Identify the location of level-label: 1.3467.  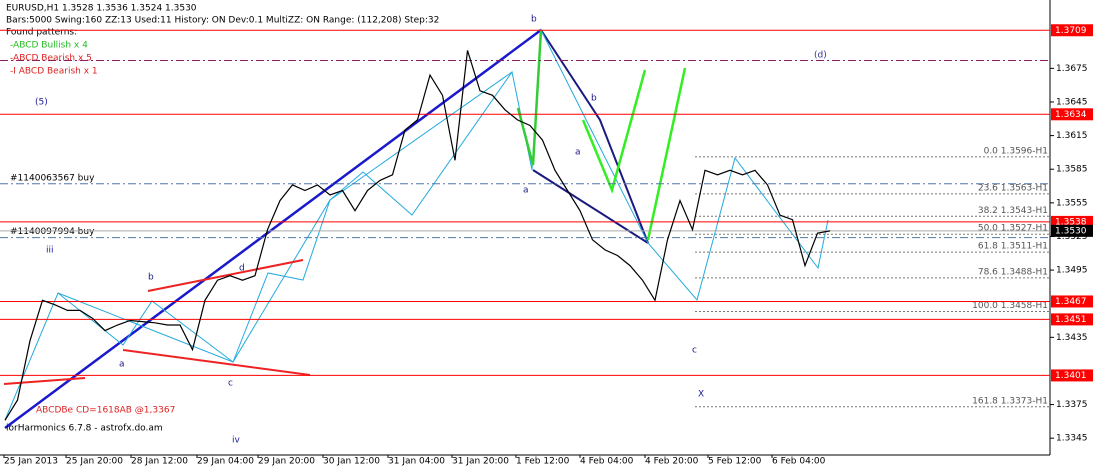
(1071, 302).